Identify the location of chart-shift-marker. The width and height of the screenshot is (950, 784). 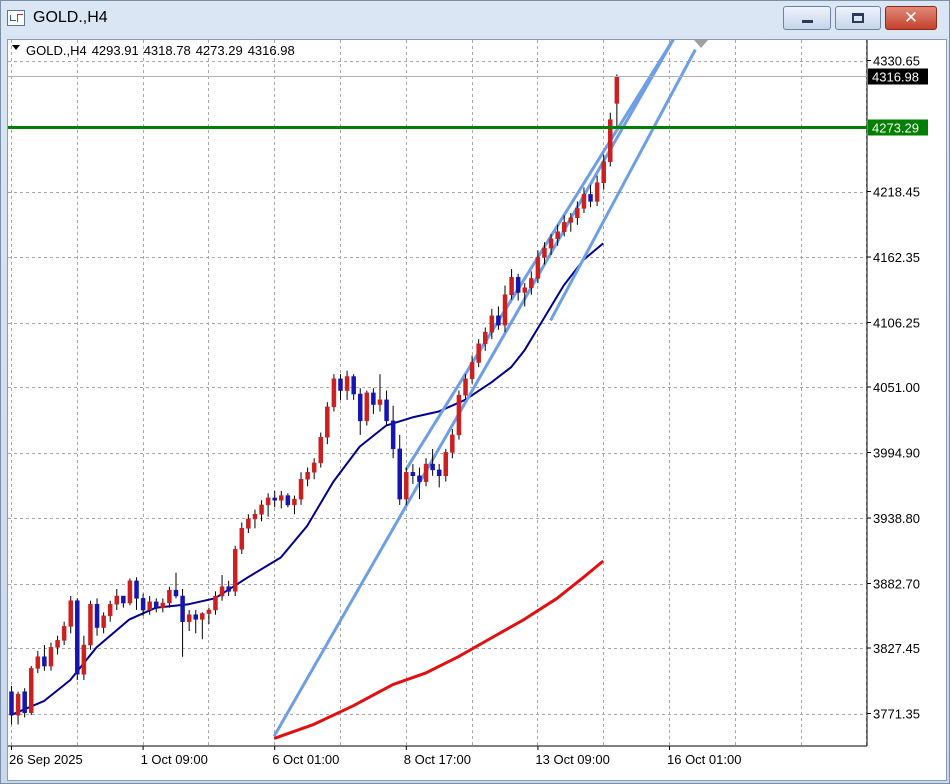
(701, 44).